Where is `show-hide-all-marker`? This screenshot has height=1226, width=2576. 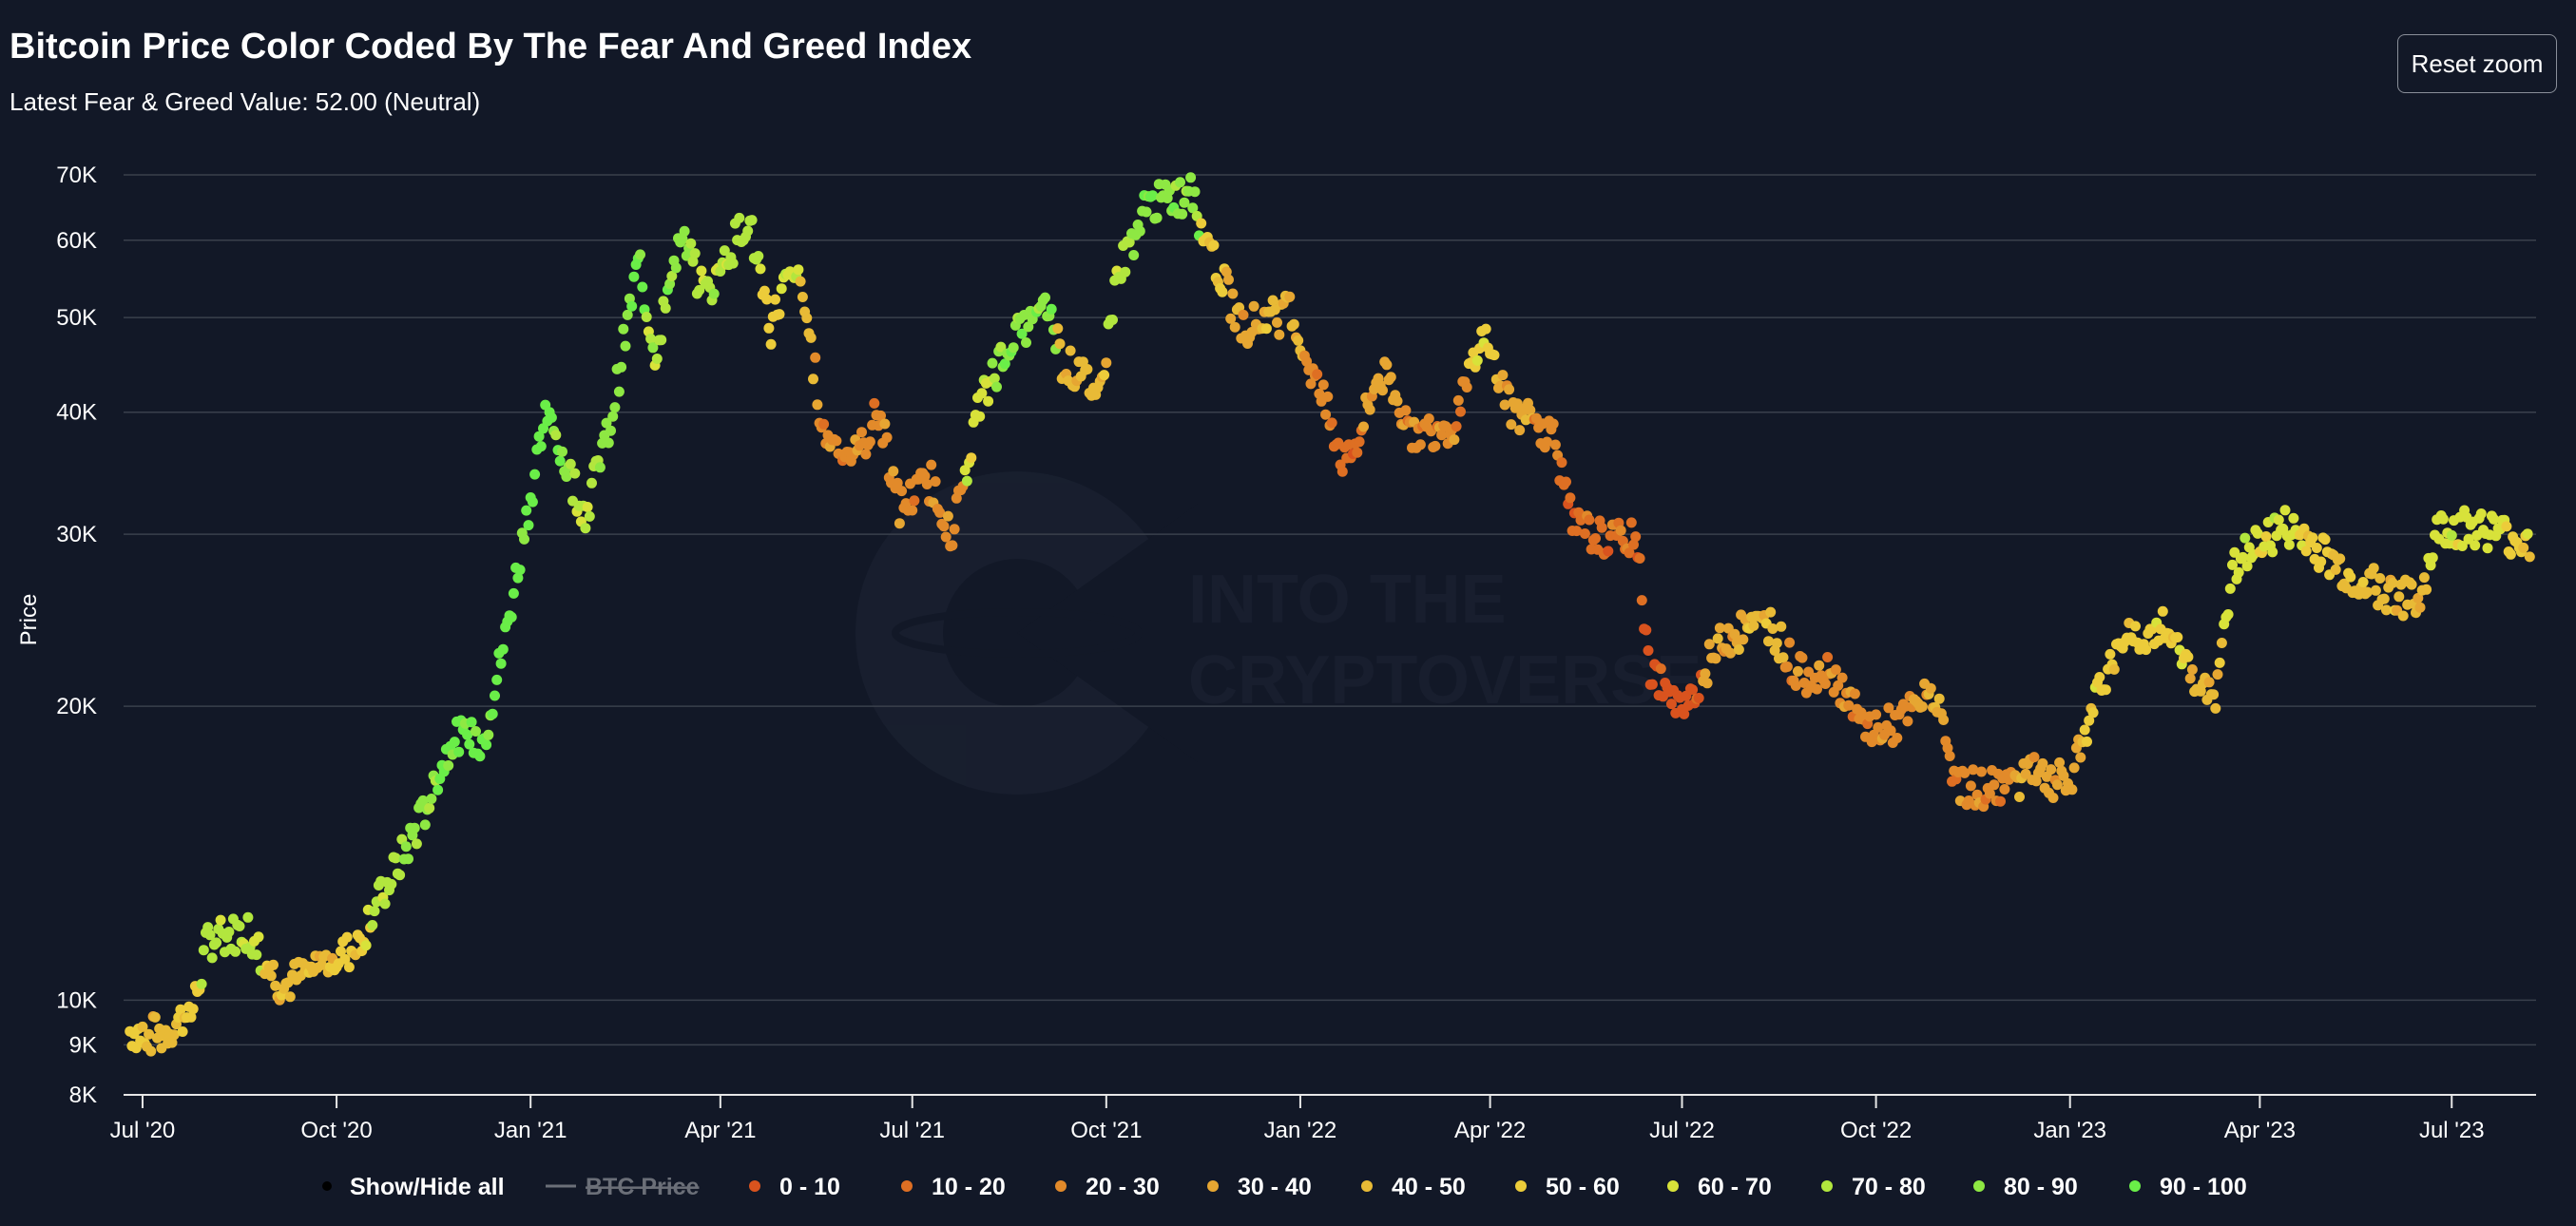 show-hide-all-marker is located at coordinates (327, 1186).